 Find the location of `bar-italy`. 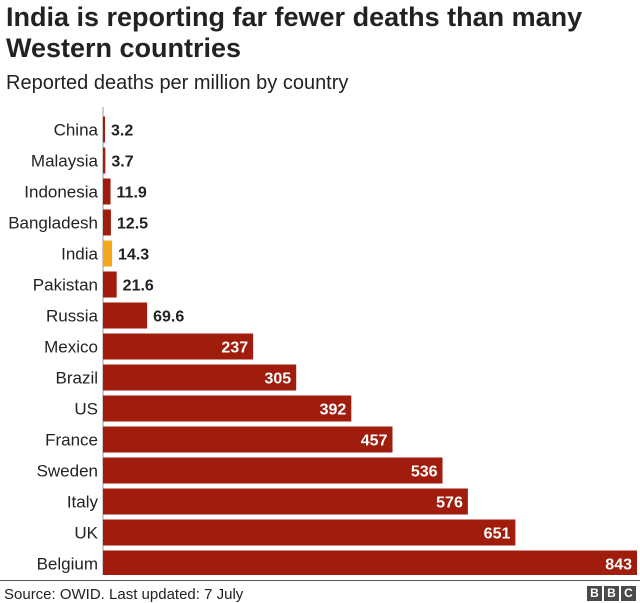

bar-italy is located at coordinates (285, 501).